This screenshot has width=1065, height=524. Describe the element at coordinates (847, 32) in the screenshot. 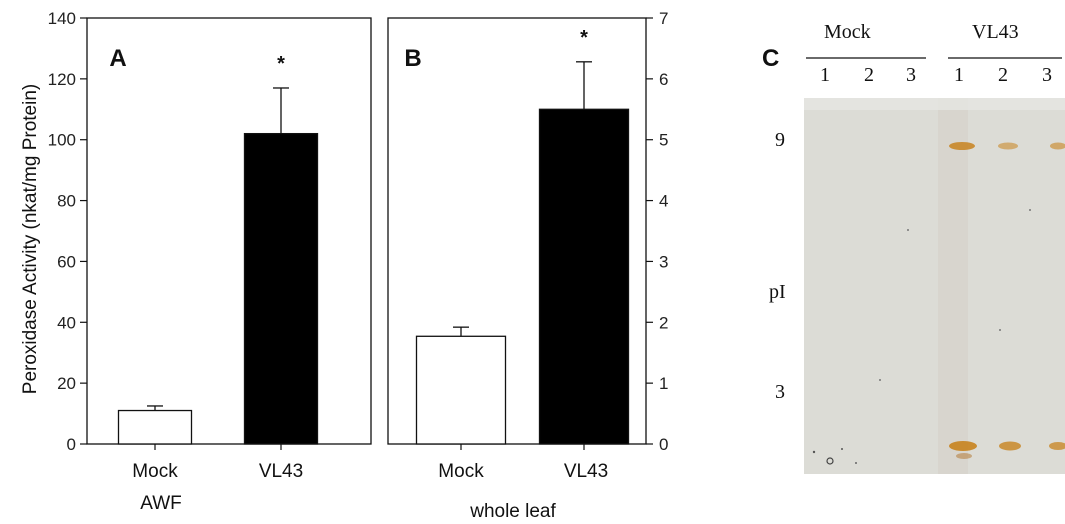

I see `gel-group-label-mock: Mock` at that location.